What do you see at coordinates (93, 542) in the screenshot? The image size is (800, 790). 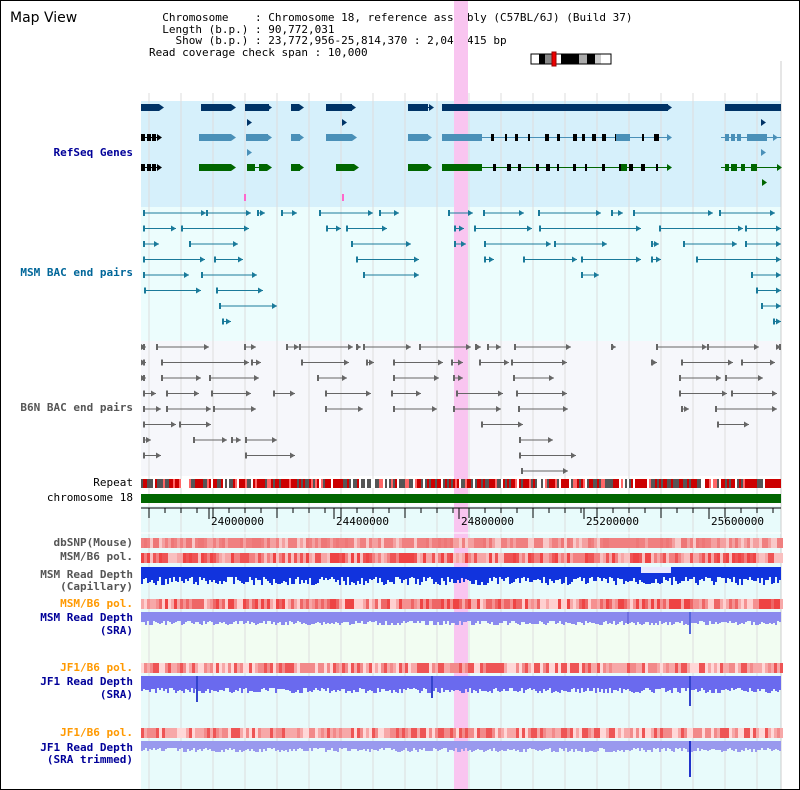 I see `dbsnp-mouse-label: dbSNP(Mouse)` at bounding box center [93, 542].